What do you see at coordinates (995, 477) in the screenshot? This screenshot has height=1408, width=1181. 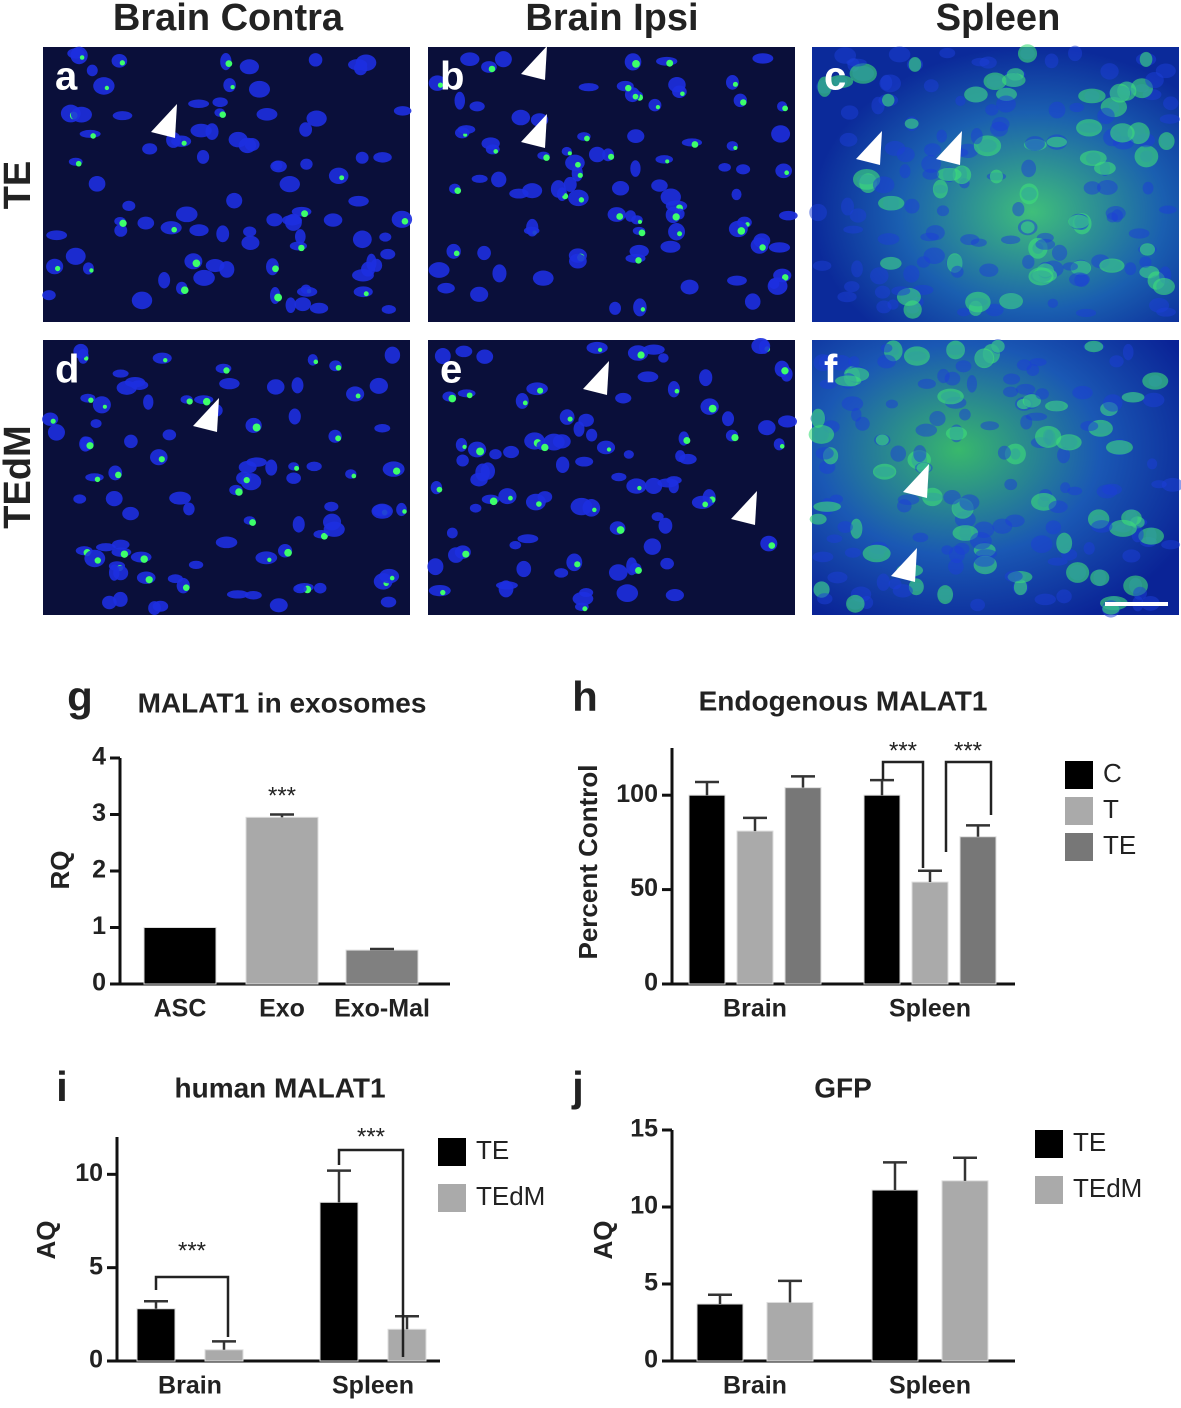 I see `micrograph` at bounding box center [995, 477].